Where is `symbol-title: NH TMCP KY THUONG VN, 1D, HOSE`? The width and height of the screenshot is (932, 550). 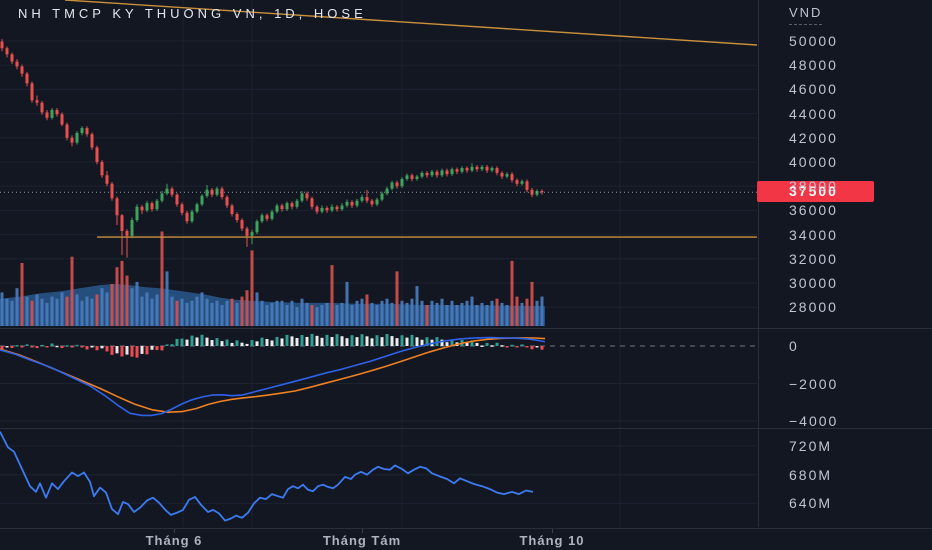
symbol-title: NH TMCP KY THUONG VN, 1D, HOSE is located at coordinates (192, 13).